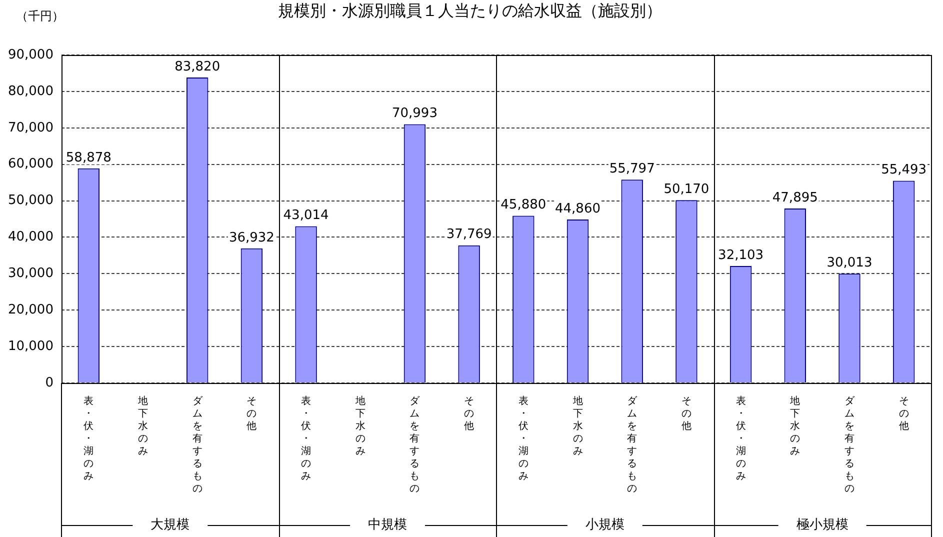  I want to click on data-label: 70,993, so click(415, 114).